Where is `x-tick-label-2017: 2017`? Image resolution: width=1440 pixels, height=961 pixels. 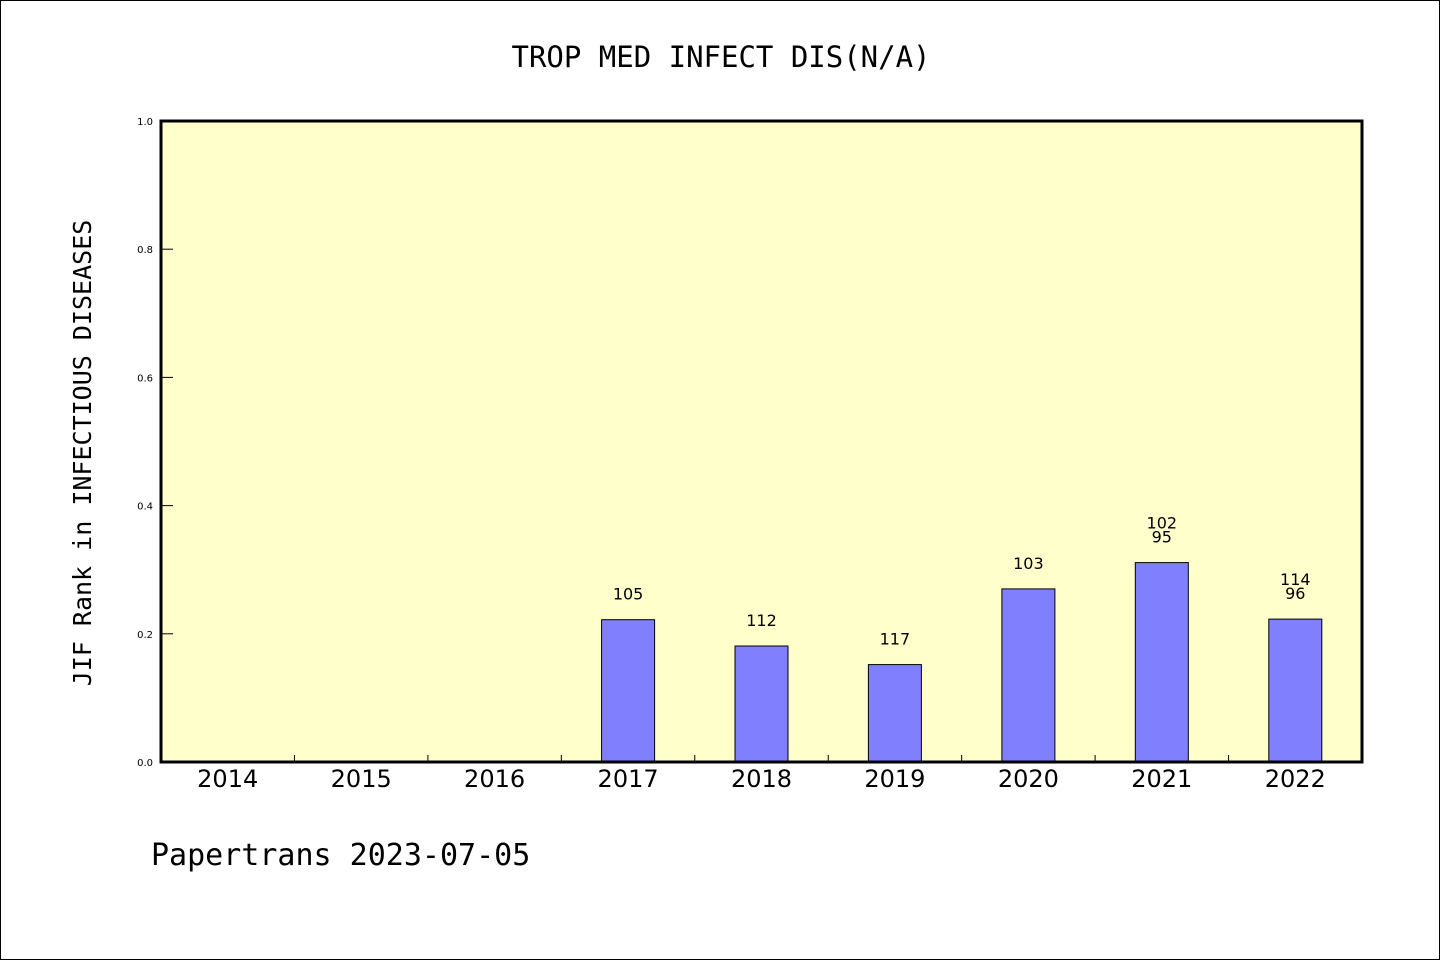
x-tick-label-2017: 2017 is located at coordinates (628, 779).